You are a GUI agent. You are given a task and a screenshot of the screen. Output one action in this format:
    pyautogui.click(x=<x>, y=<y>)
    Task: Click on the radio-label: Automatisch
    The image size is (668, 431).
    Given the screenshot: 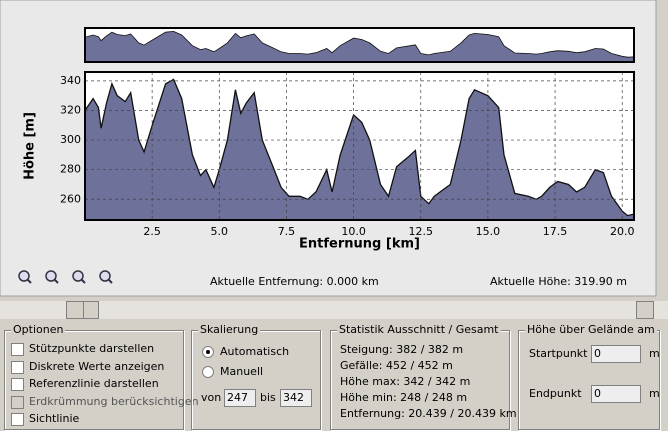 What is the action you would take?
    pyautogui.click(x=255, y=351)
    